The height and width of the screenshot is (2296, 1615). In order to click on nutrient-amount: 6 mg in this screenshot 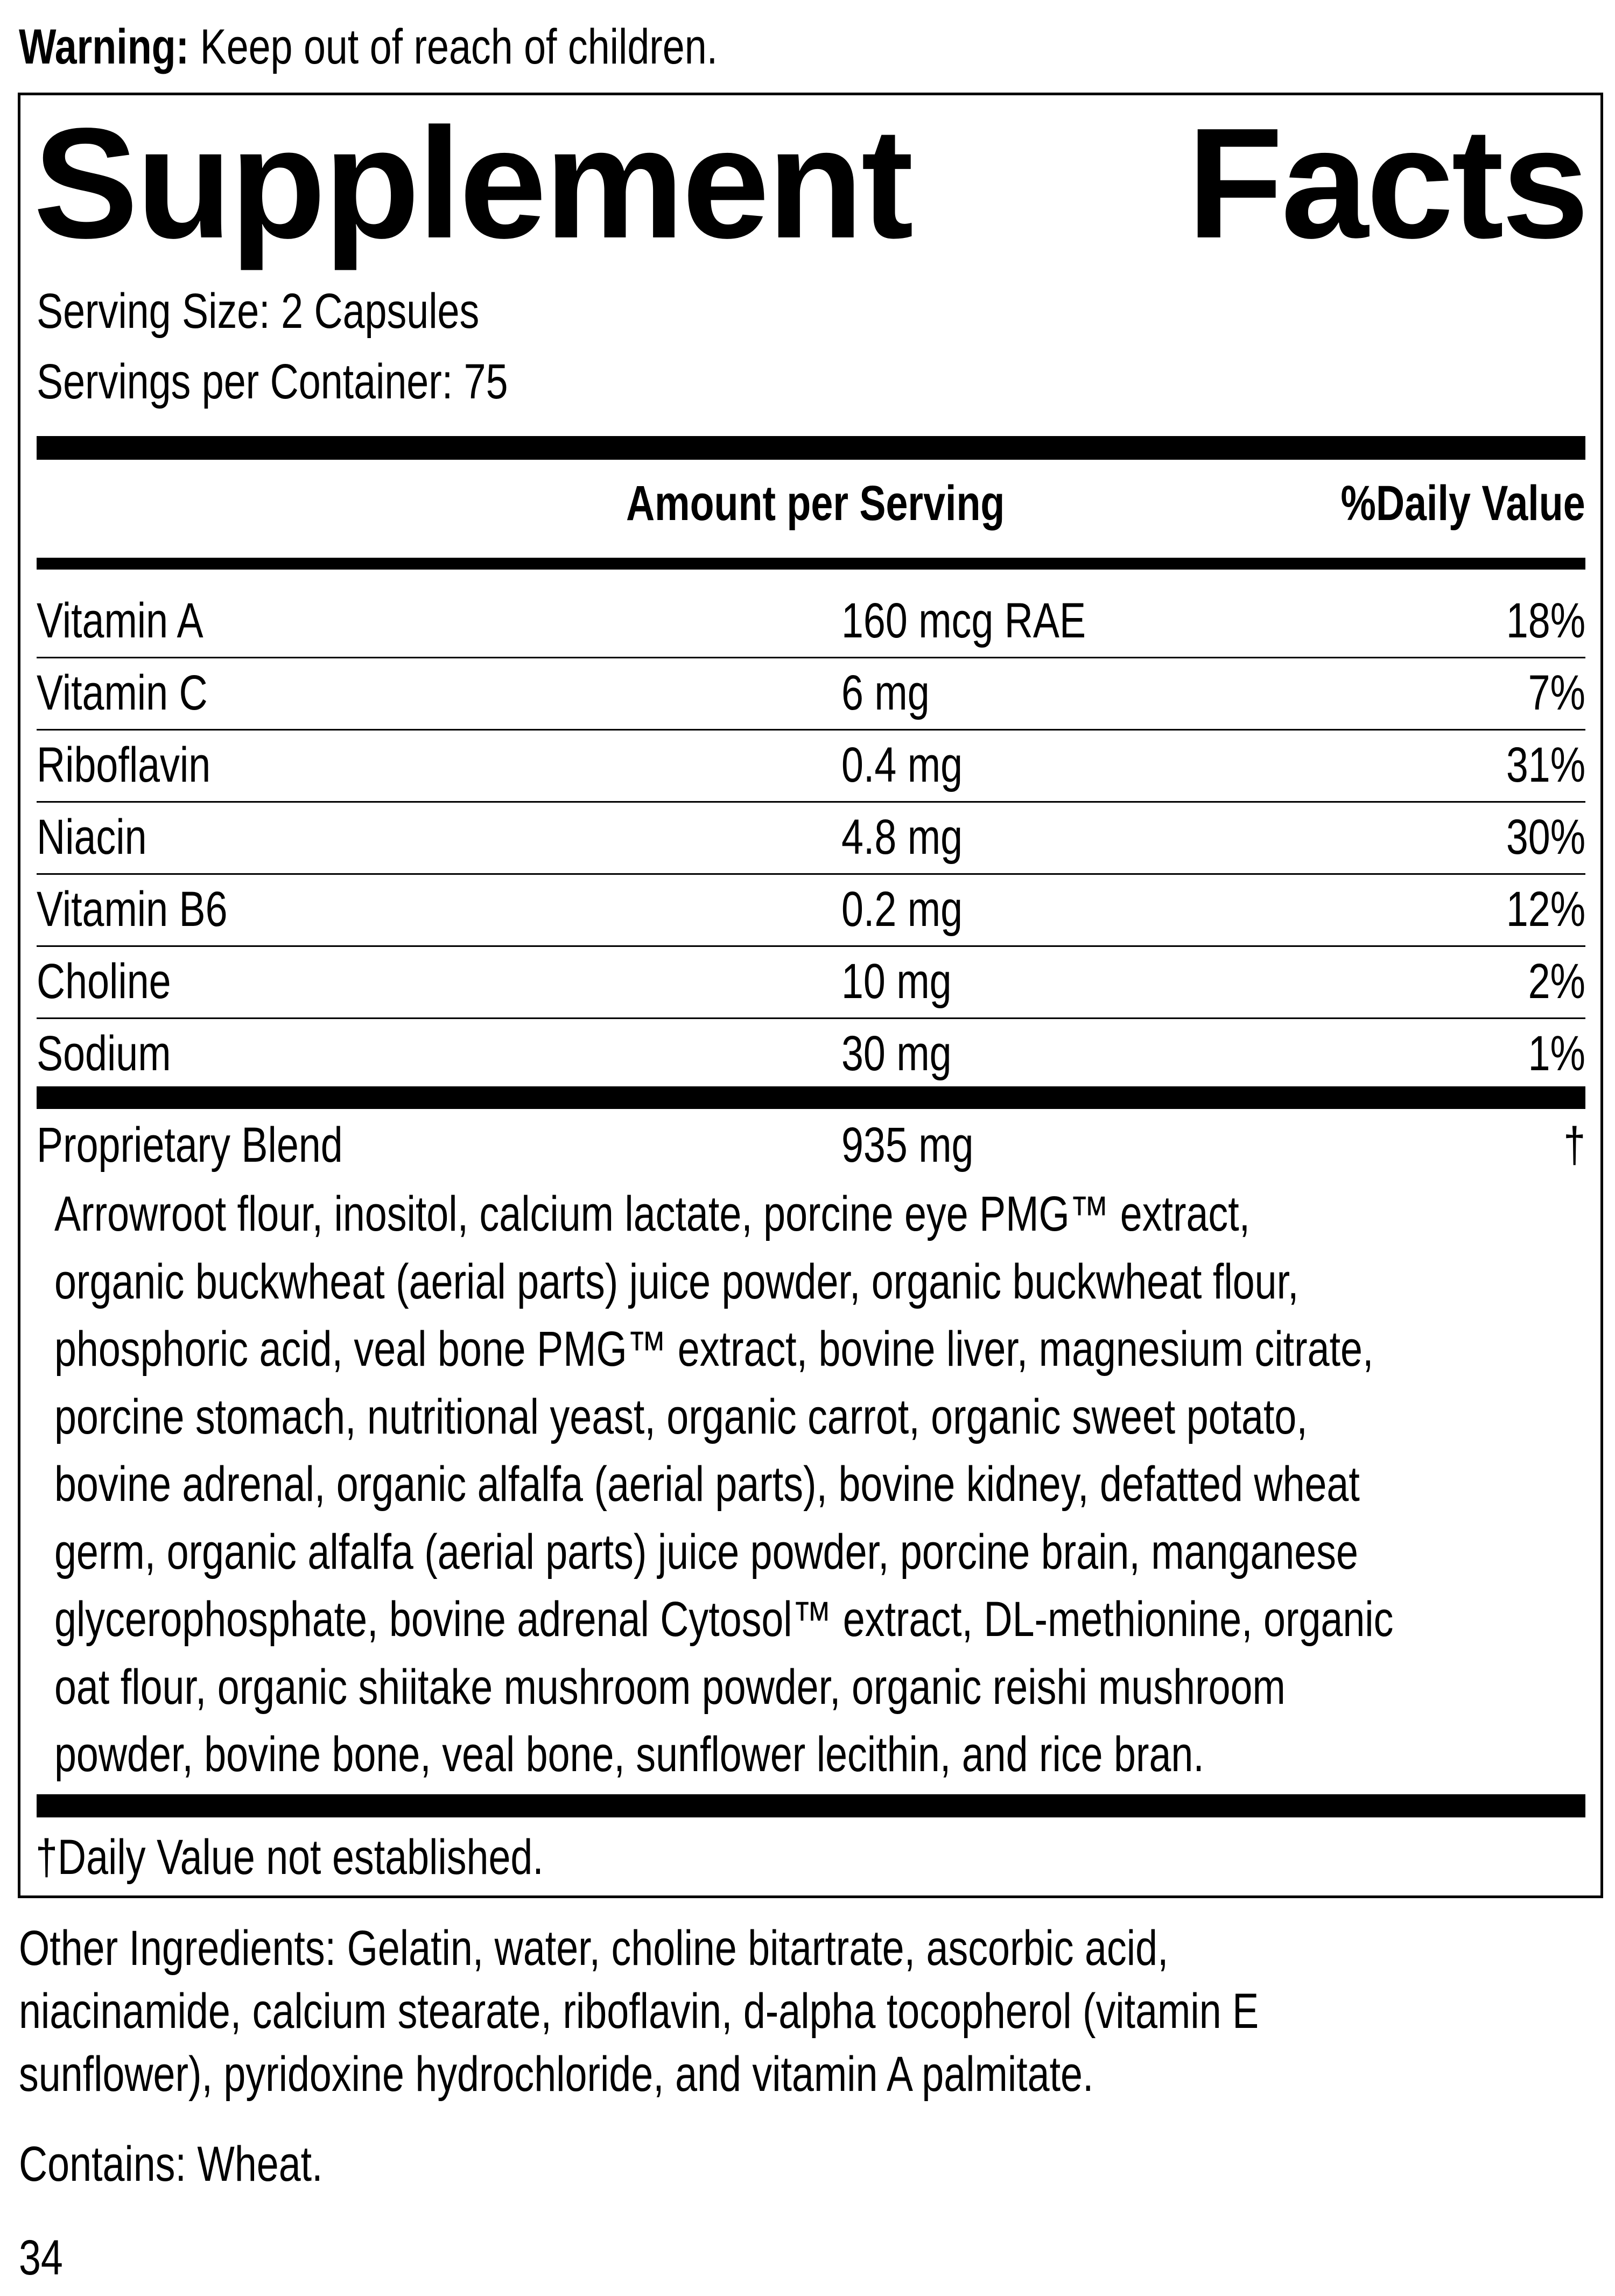, I will do `click(885, 692)`.